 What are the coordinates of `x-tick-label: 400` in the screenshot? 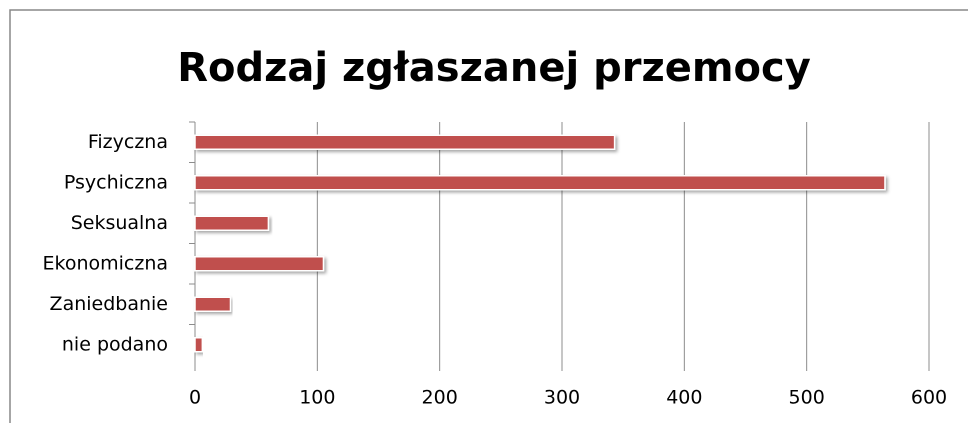 It's located at (684, 398).